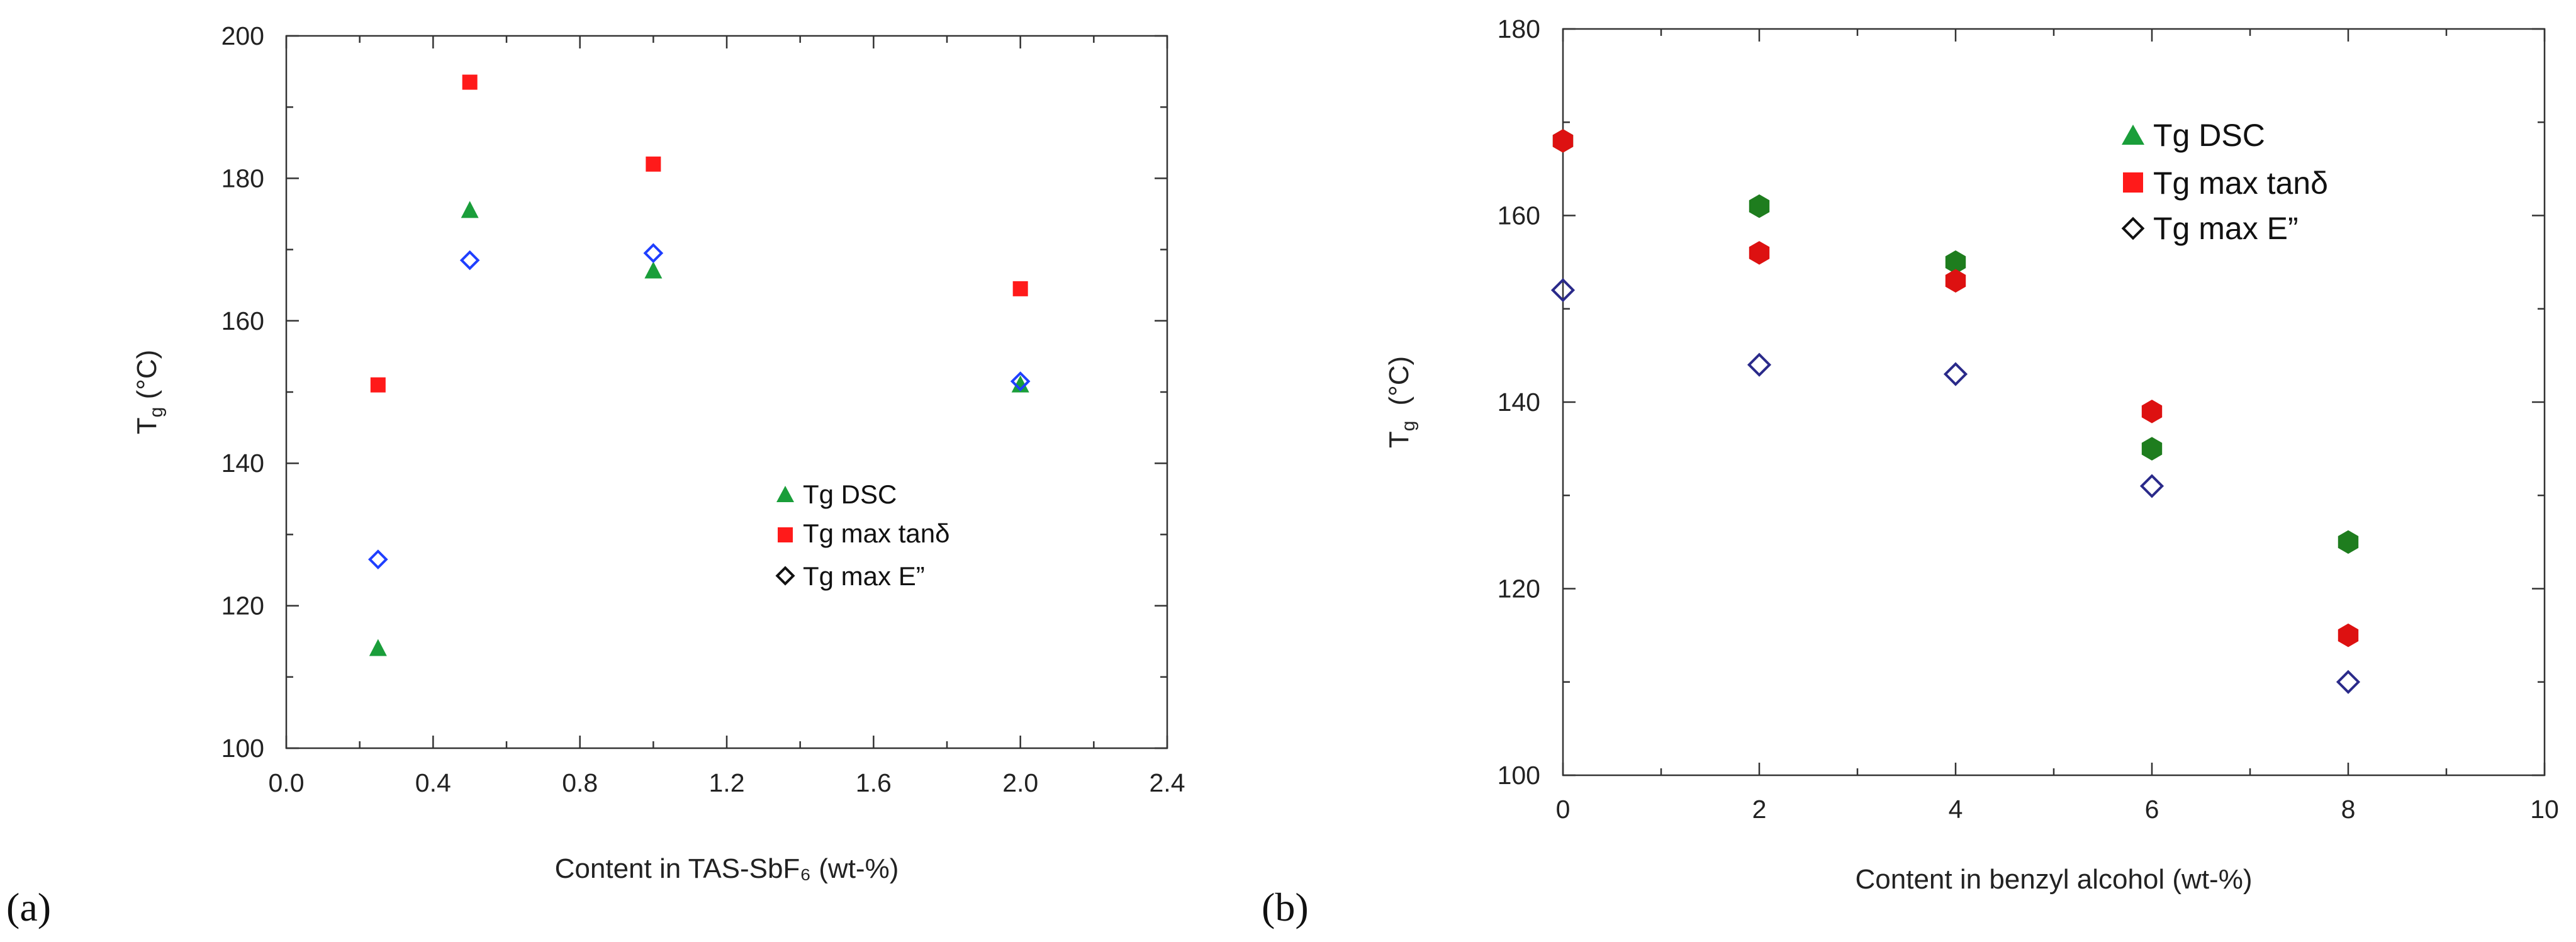 The height and width of the screenshot is (942, 2576). Describe the element at coordinates (433, 782) in the screenshot. I see `x-tick-label: 0.4` at that location.